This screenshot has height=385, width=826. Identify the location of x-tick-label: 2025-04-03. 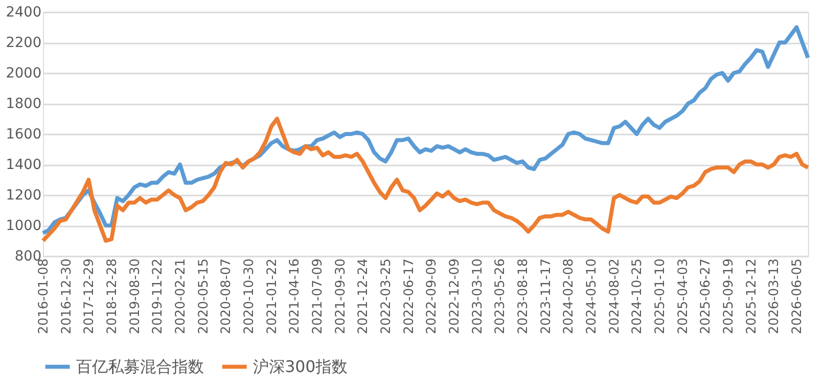
(683, 296).